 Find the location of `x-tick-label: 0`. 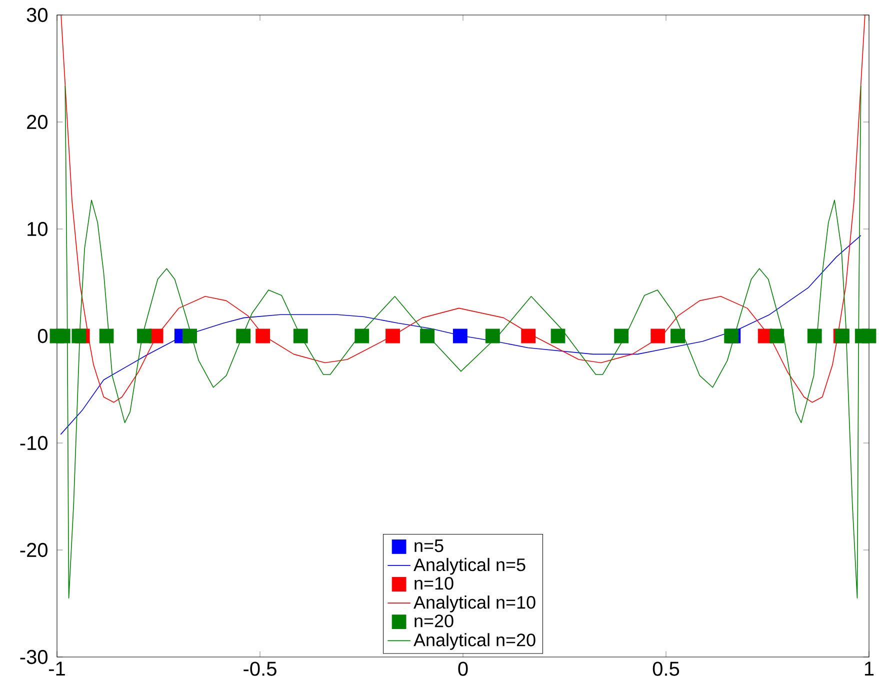

x-tick-label: 0 is located at coordinates (463, 669).